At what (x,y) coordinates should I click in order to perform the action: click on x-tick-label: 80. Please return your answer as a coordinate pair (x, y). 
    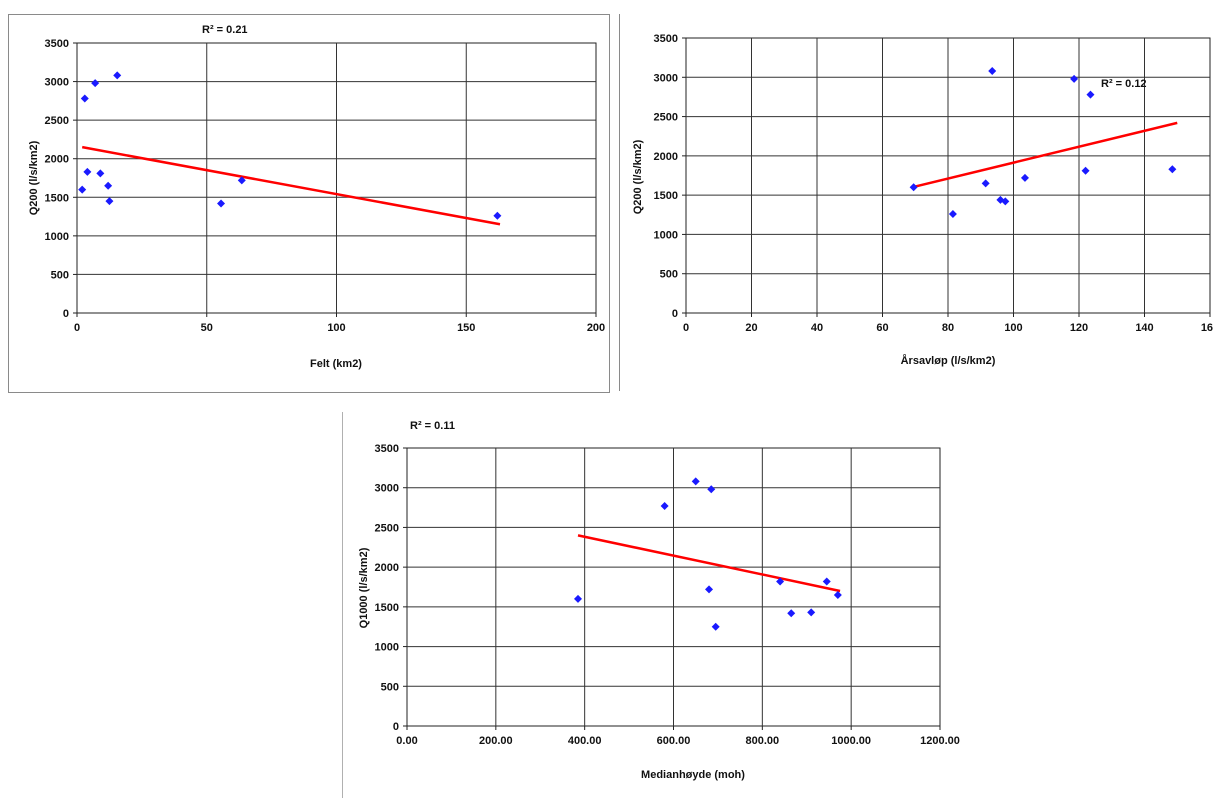
    Looking at the image, I should click on (948, 328).